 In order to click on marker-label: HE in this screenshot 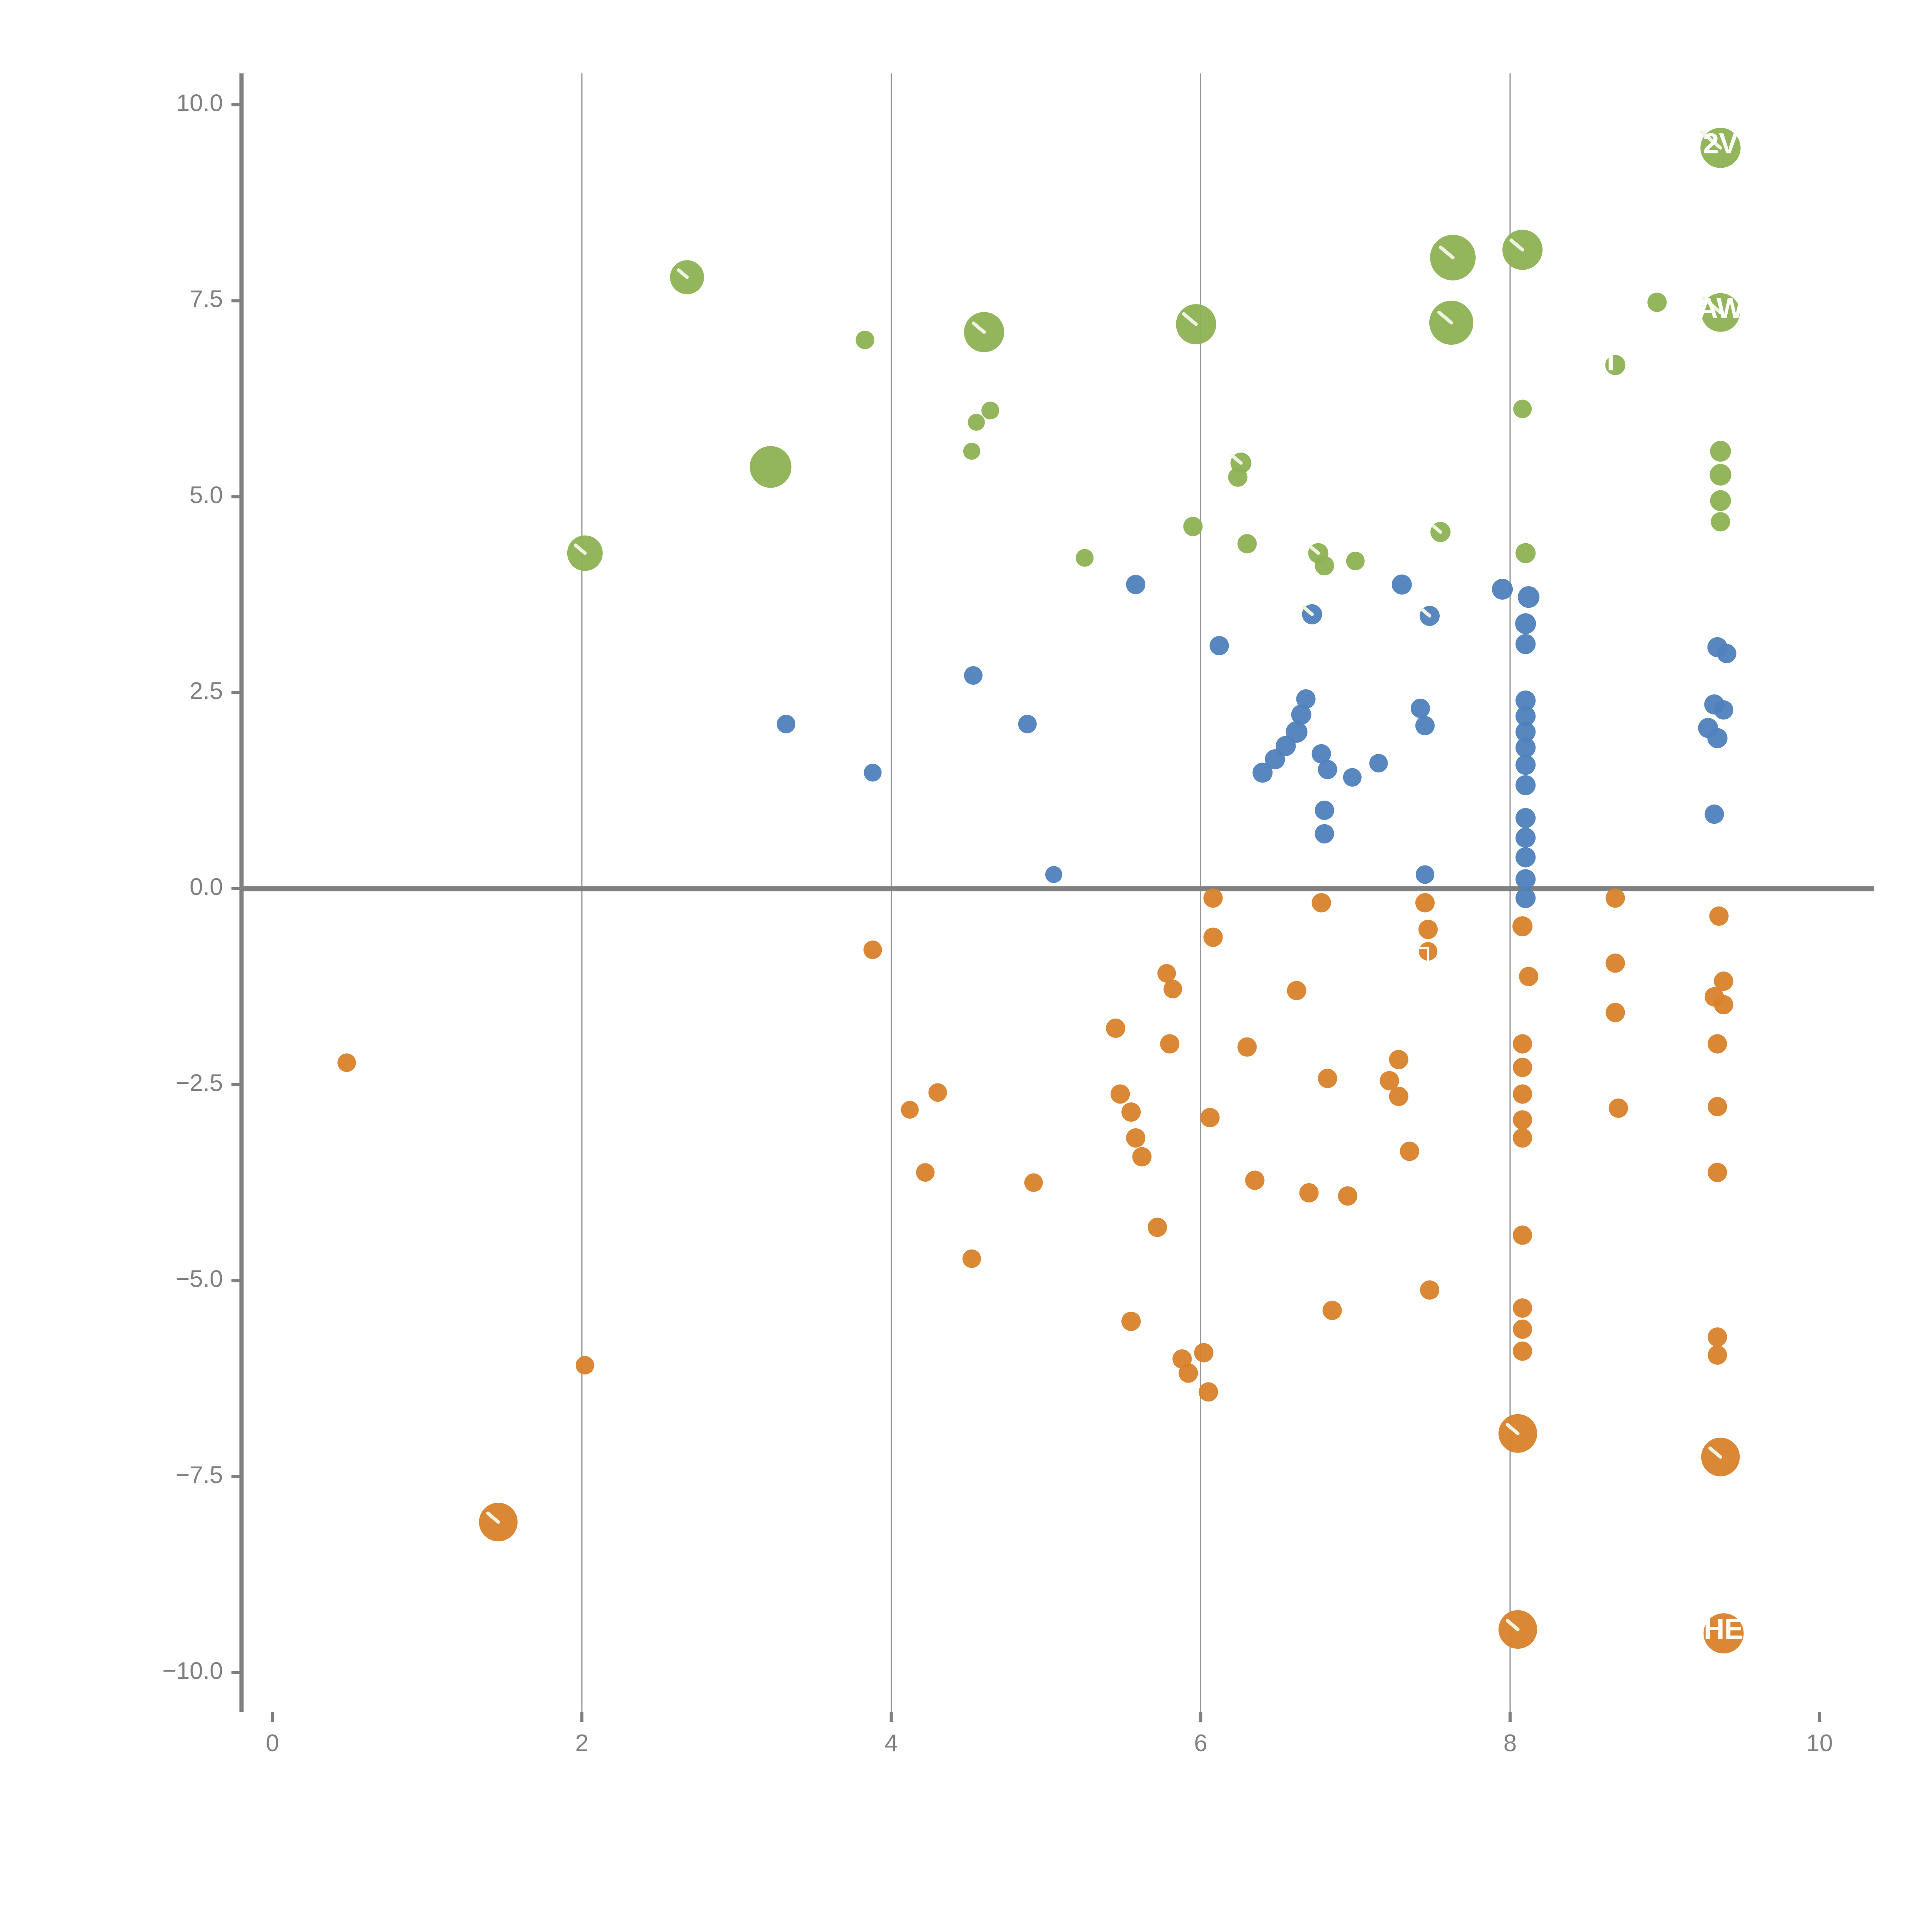, I will do `click(1724, 1629)`.